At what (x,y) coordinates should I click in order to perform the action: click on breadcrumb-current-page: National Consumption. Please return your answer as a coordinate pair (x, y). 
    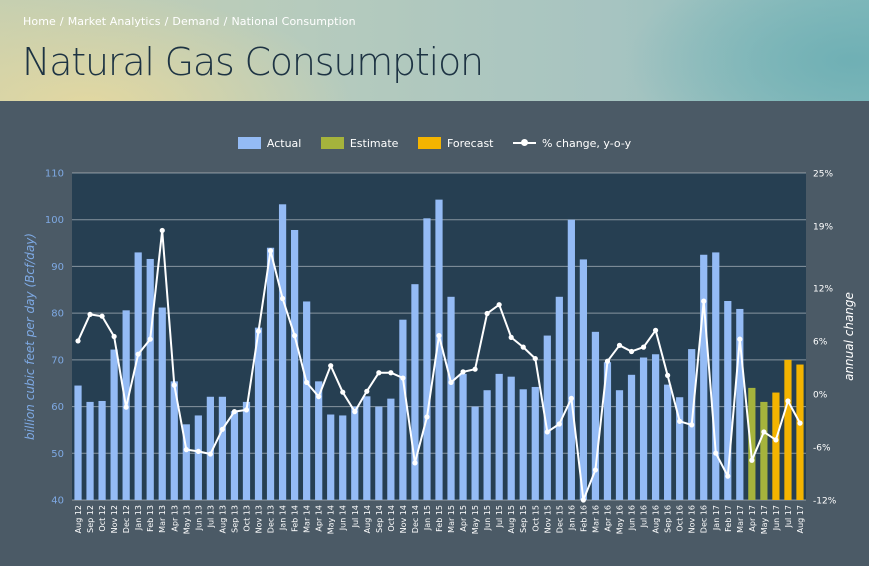
    Looking at the image, I should click on (293, 21).